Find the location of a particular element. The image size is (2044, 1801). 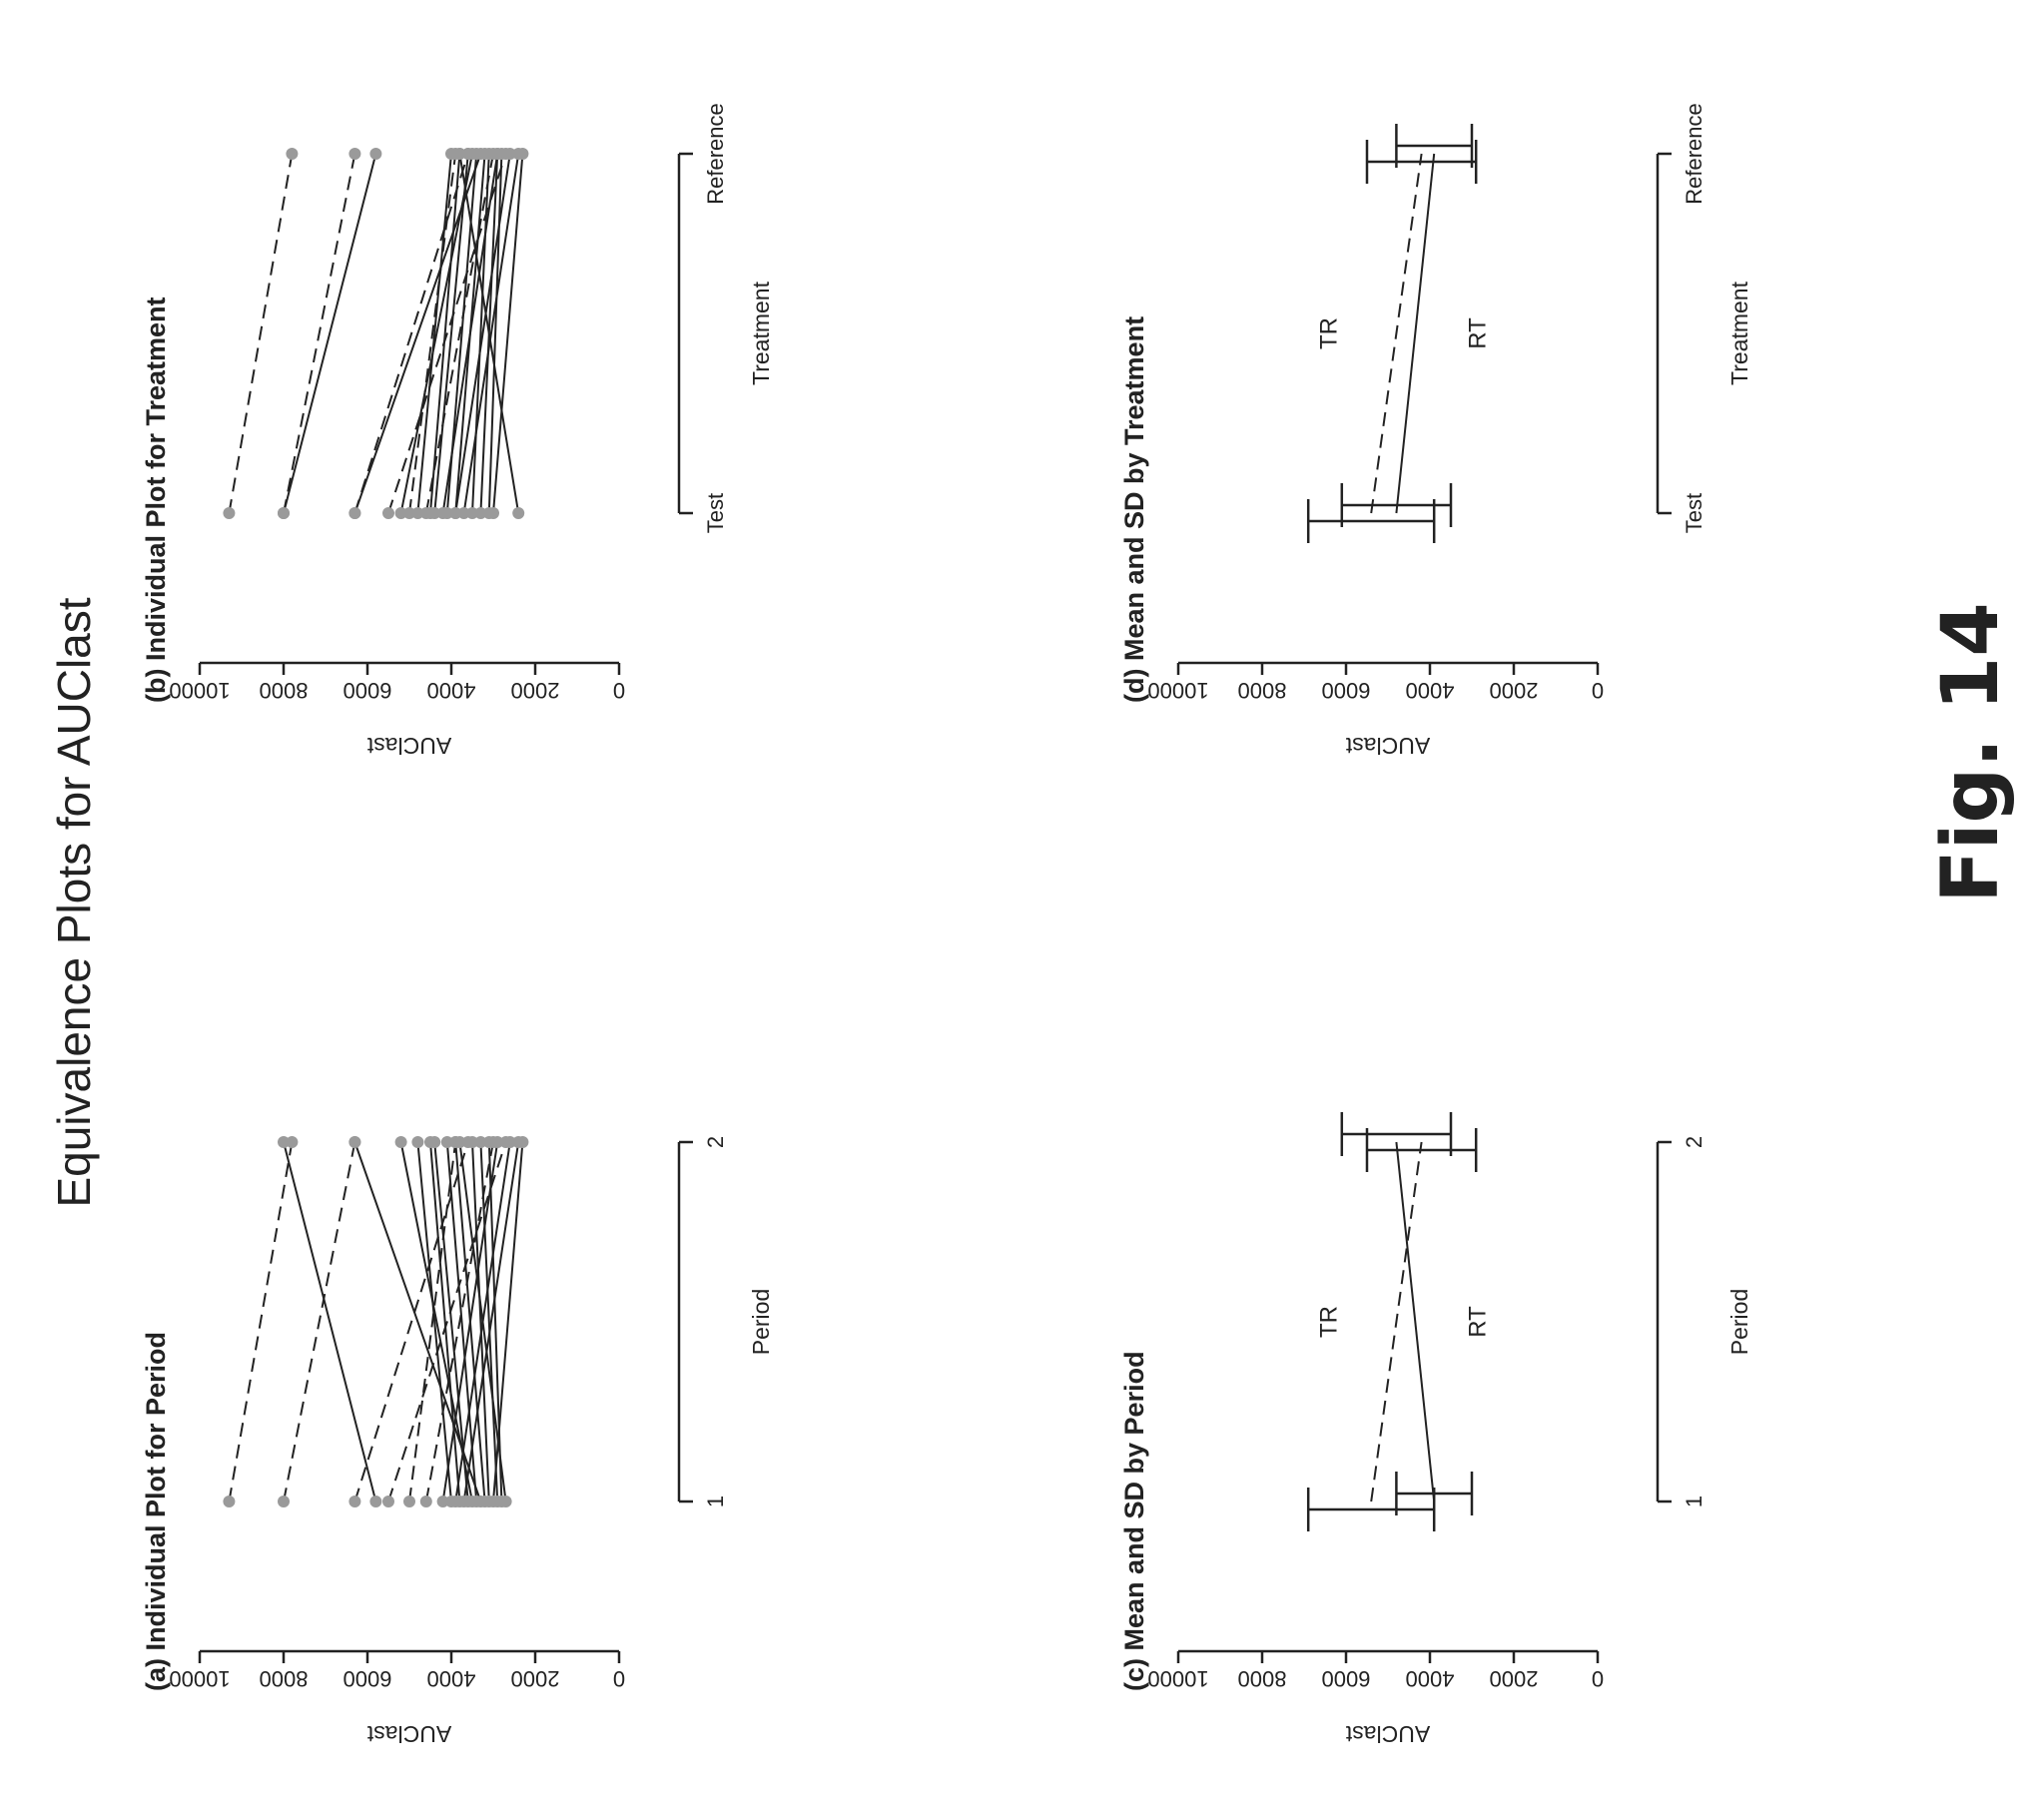

x-tick-label: Reference is located at coordinates (715, 154).